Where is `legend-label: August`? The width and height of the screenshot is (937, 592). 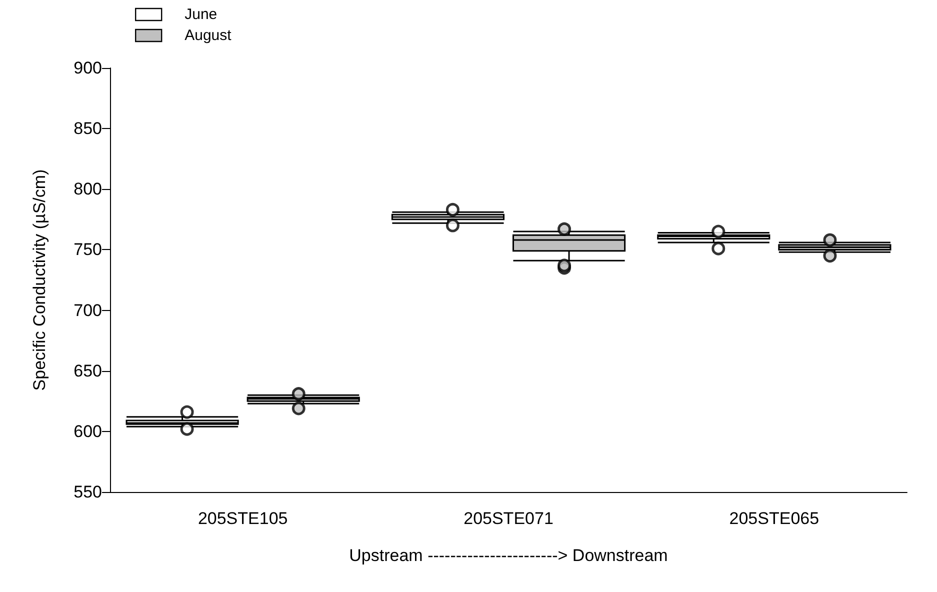 legend-label: August is located at coordinates (208, 35).